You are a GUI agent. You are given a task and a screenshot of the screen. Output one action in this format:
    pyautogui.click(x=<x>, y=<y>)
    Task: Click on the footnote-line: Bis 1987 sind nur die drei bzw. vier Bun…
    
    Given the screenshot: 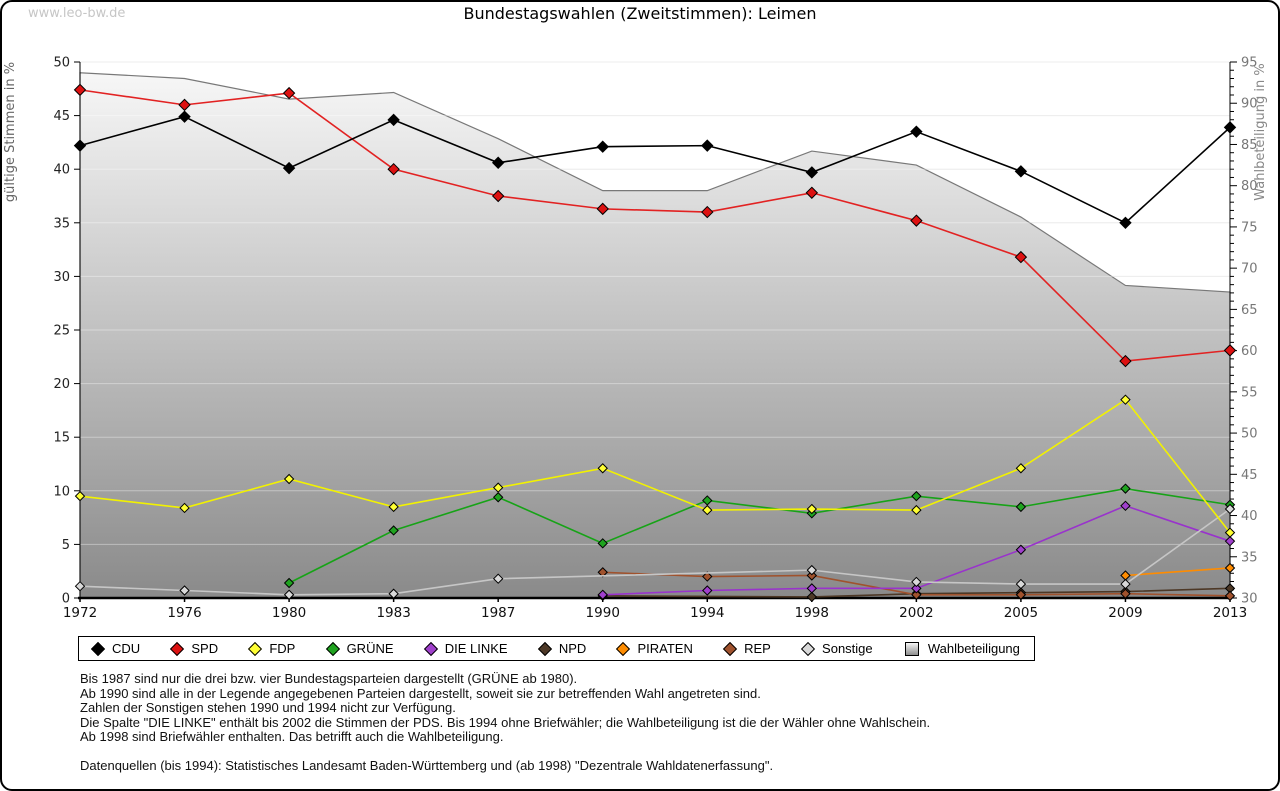 What is the action you would take?
    pyautogui.click(x=329, y=678)
    